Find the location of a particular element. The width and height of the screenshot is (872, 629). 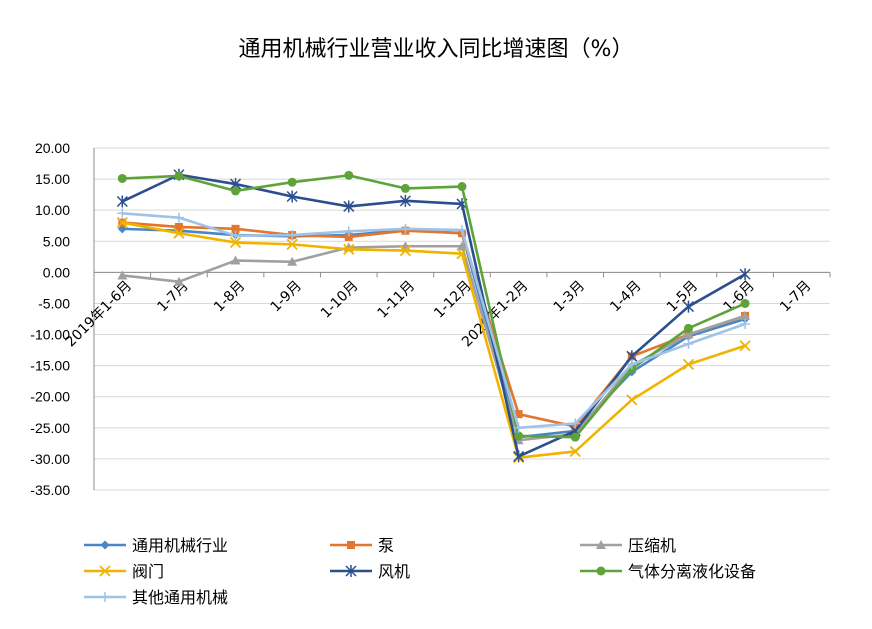

y-tick-label: 10.00 is located at coordinates (52, 210).